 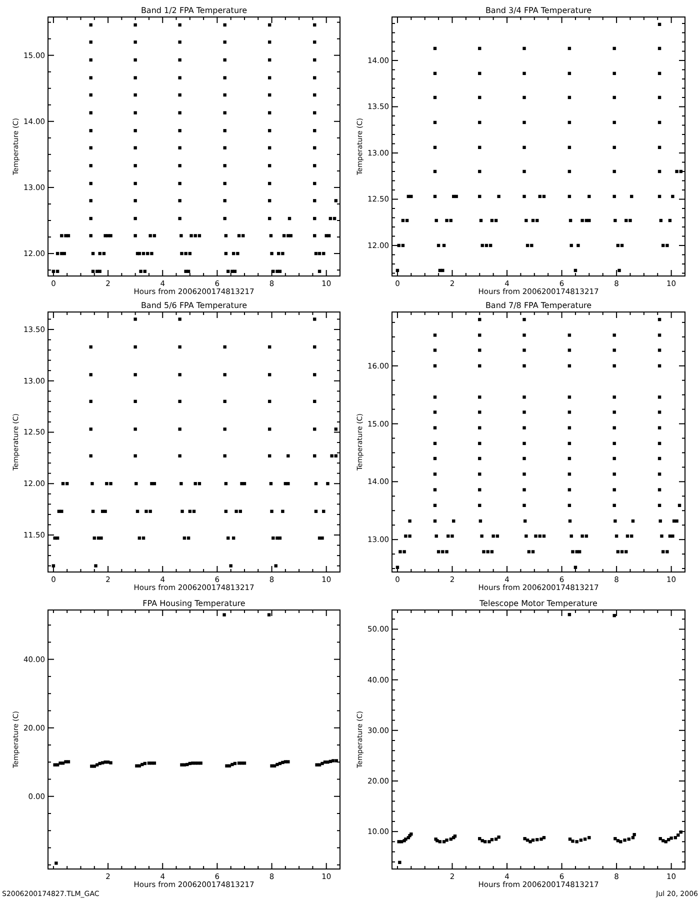 What do you see at coordinates (538, 10) in the screenshot?
I see `chart-title: Band 3/4 FPA Temperature` at bounding box center [538, 10].